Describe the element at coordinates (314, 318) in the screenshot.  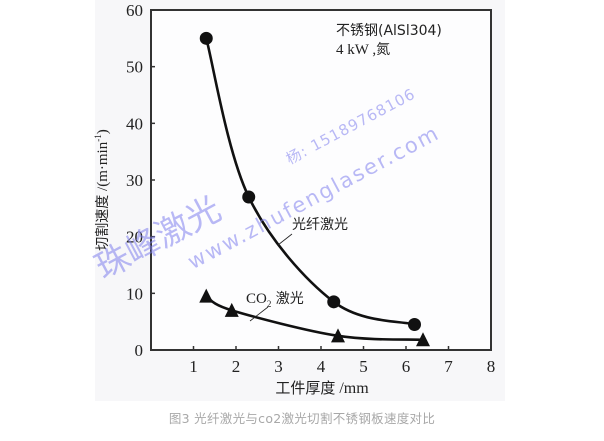
I see `co2-laser-curve` at that location.